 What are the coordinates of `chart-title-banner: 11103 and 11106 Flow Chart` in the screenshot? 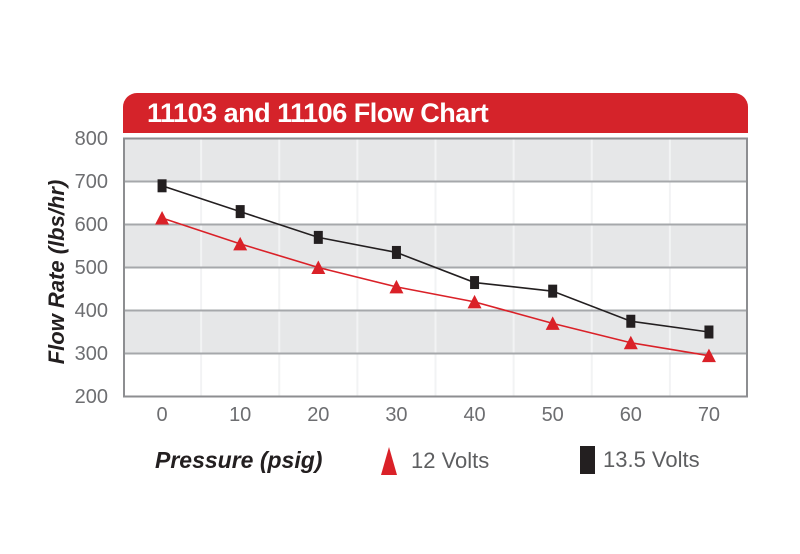 It's located at (435, 113).